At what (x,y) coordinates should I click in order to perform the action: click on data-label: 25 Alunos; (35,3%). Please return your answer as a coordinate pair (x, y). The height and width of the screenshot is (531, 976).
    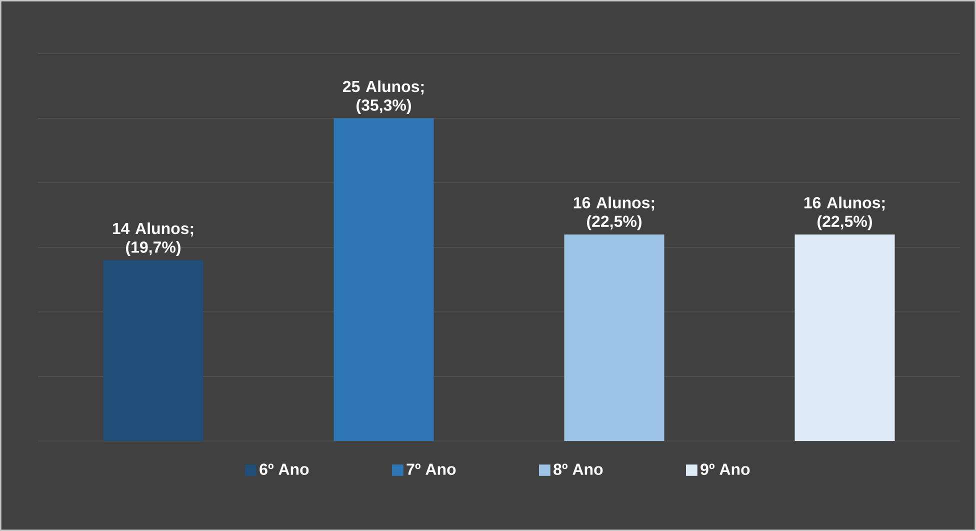
    Looking at the image, I should click on (383, 97).